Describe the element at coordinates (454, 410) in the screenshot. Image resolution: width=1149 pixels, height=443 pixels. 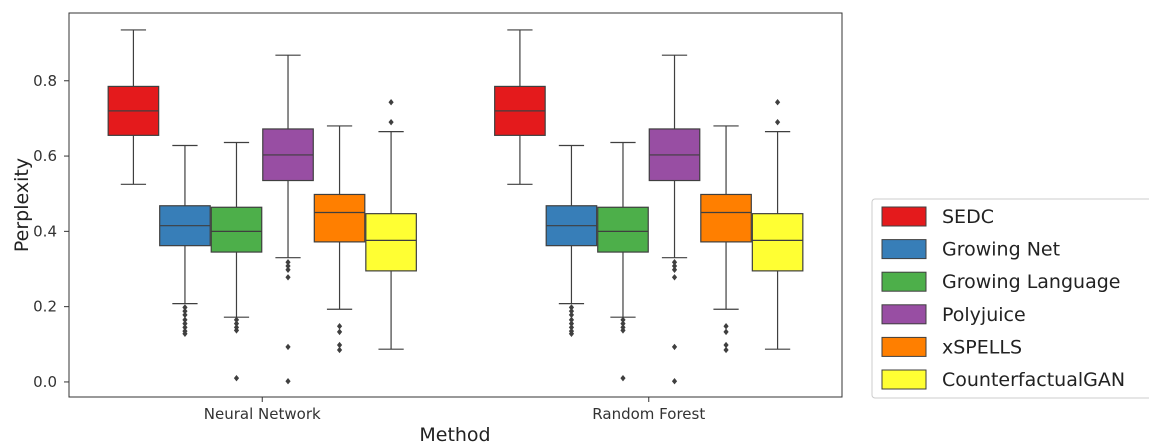
I see `x-axis: Neural Network Random Forest` at that location.